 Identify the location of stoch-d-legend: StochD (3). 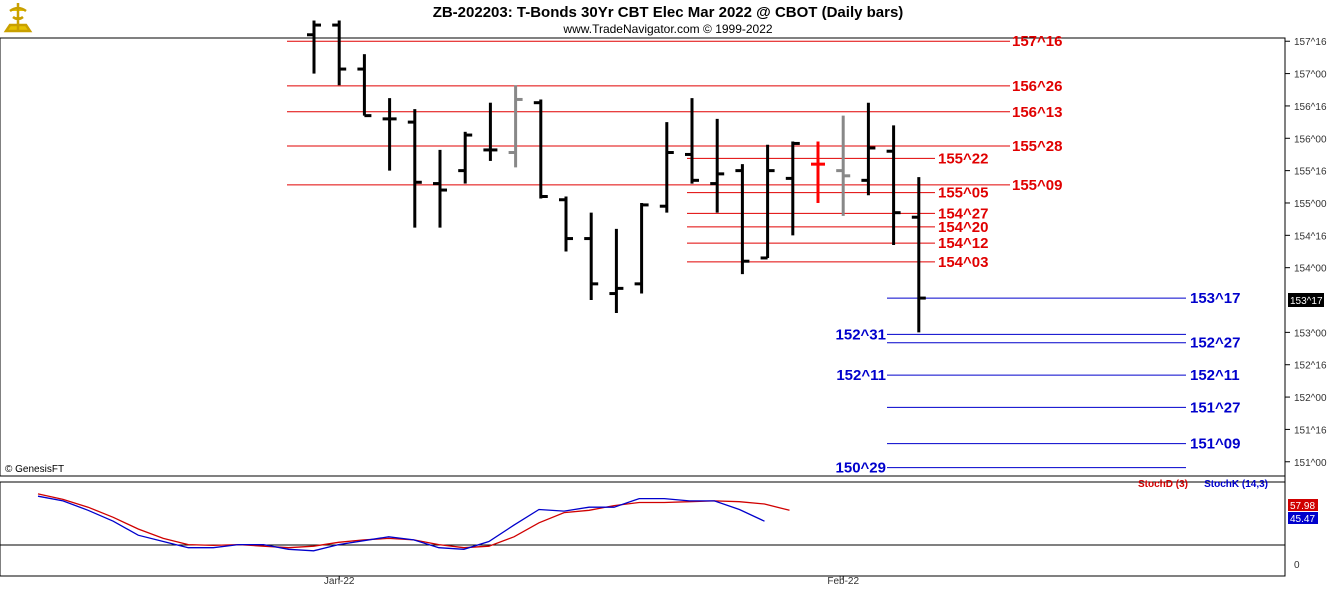
(1163, 484).